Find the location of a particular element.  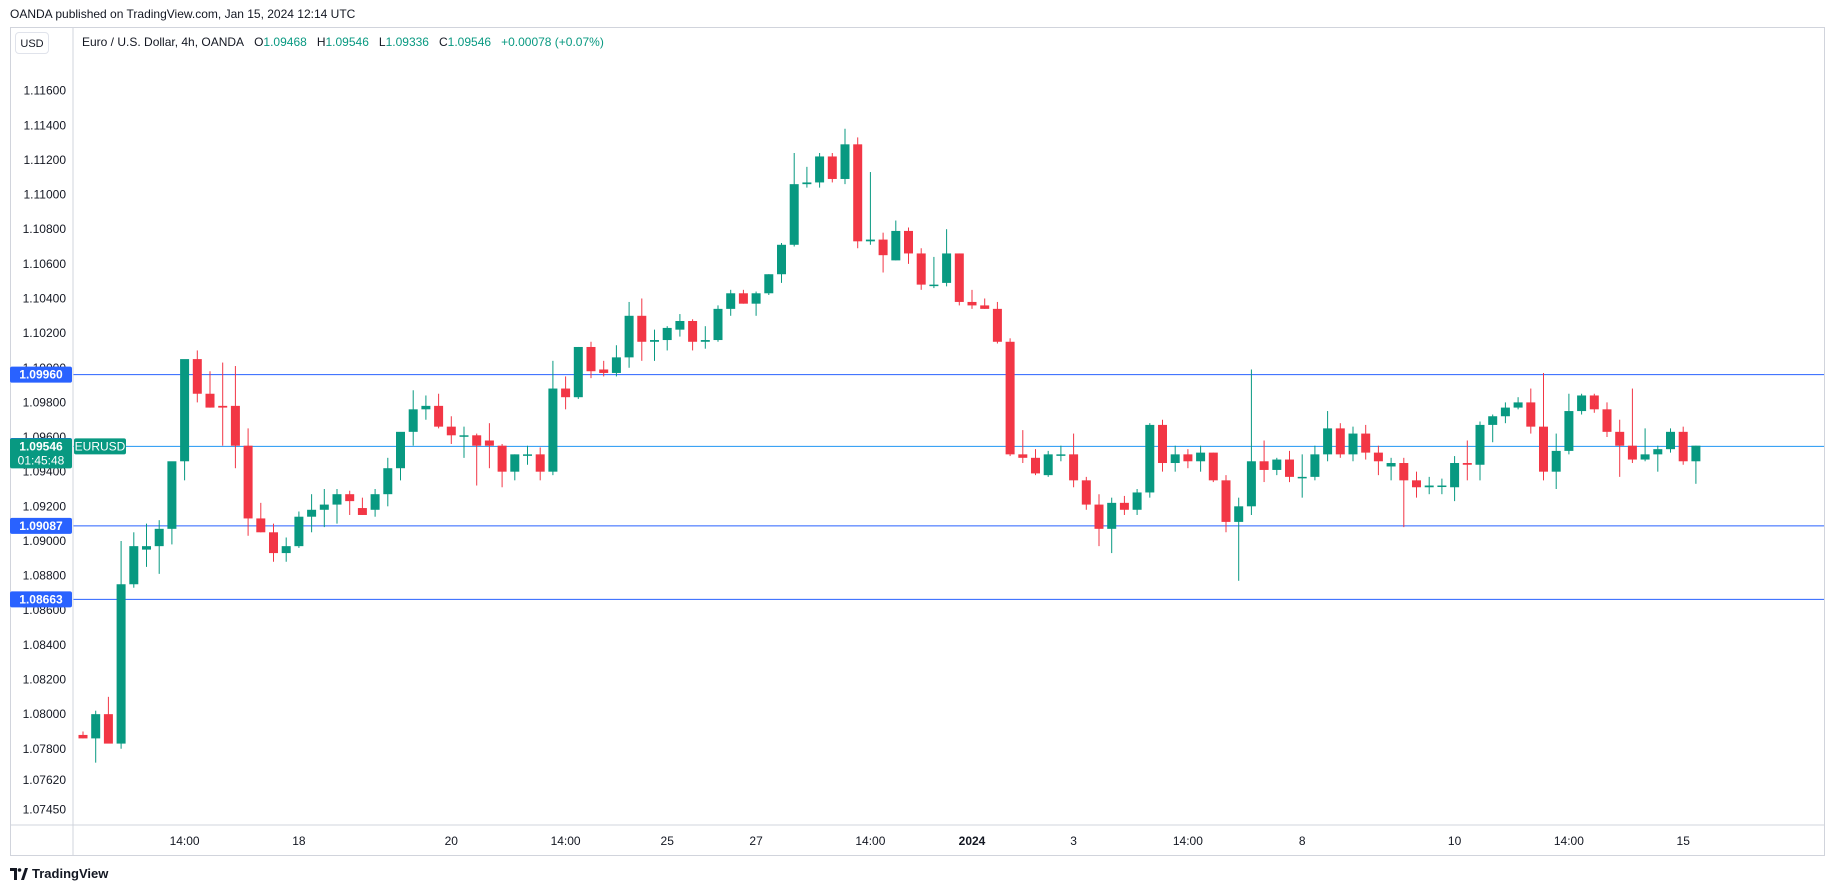

x-tick-label: 20 is located at coordinates (452, 841).